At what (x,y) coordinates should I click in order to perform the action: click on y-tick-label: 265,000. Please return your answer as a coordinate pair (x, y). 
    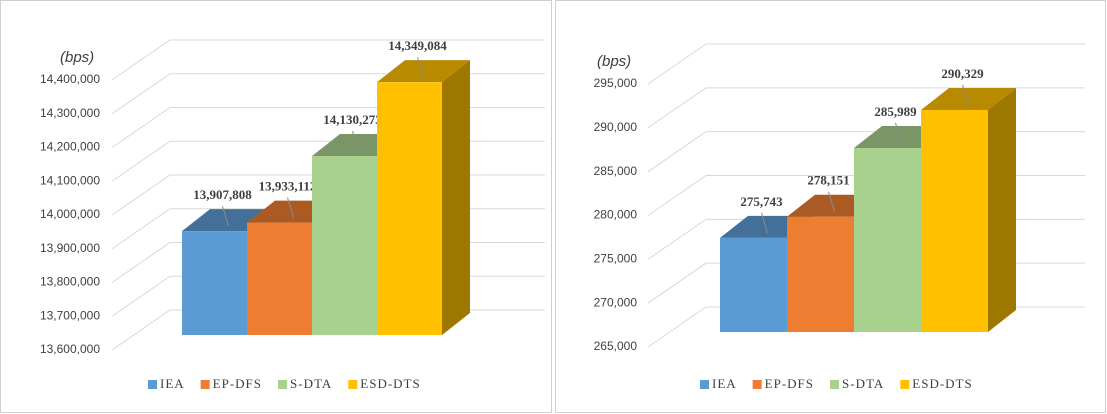
    Looking at the image, I should click on (616, 346).